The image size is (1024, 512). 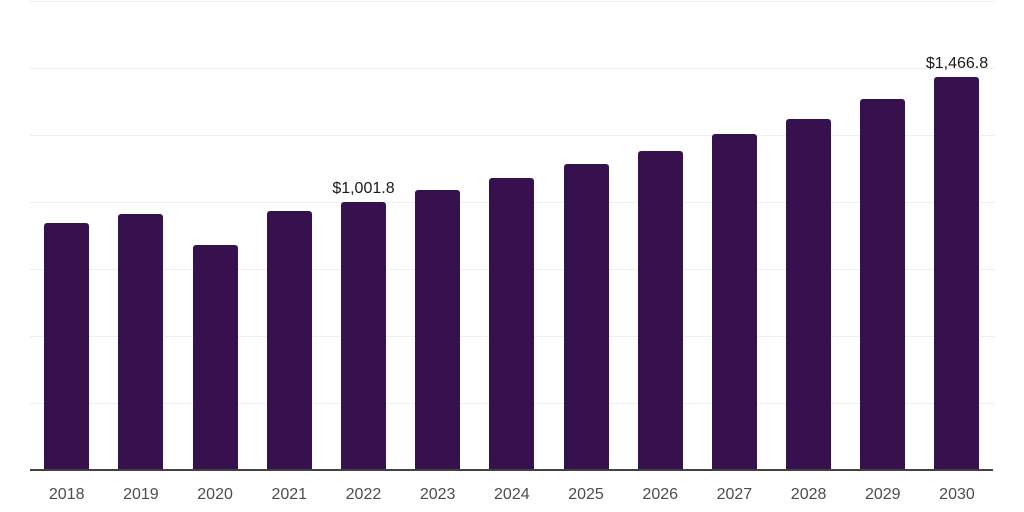 I want to click on x-axis-line, so click(x=511, y=470).